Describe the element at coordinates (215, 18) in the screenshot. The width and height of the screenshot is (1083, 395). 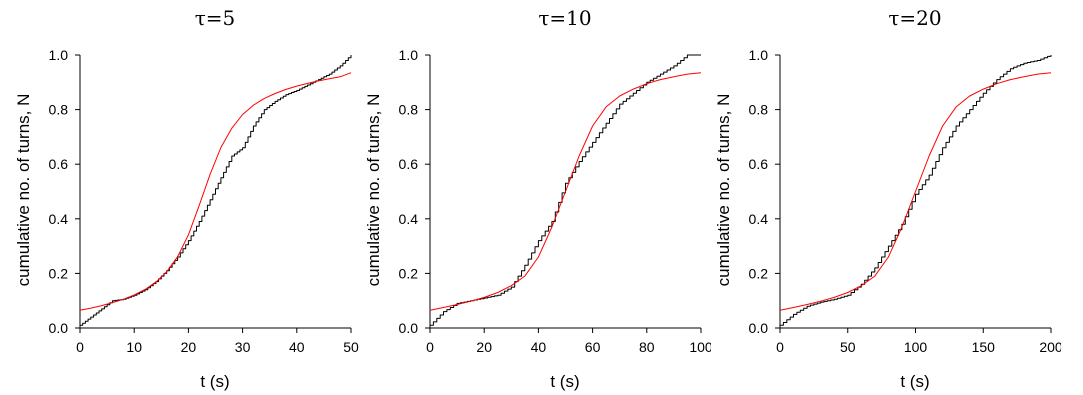
I see `chart-title: τ=5` at that location.